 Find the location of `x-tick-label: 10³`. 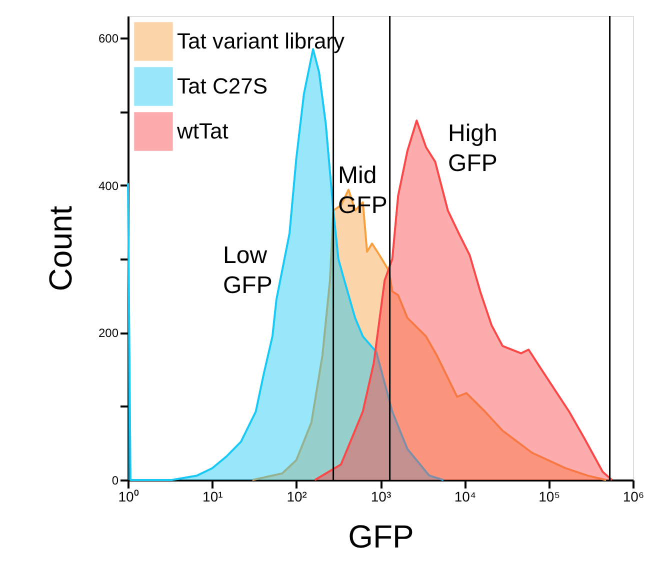

x-tick-label: 10³ is located at coordinates (381, 496).